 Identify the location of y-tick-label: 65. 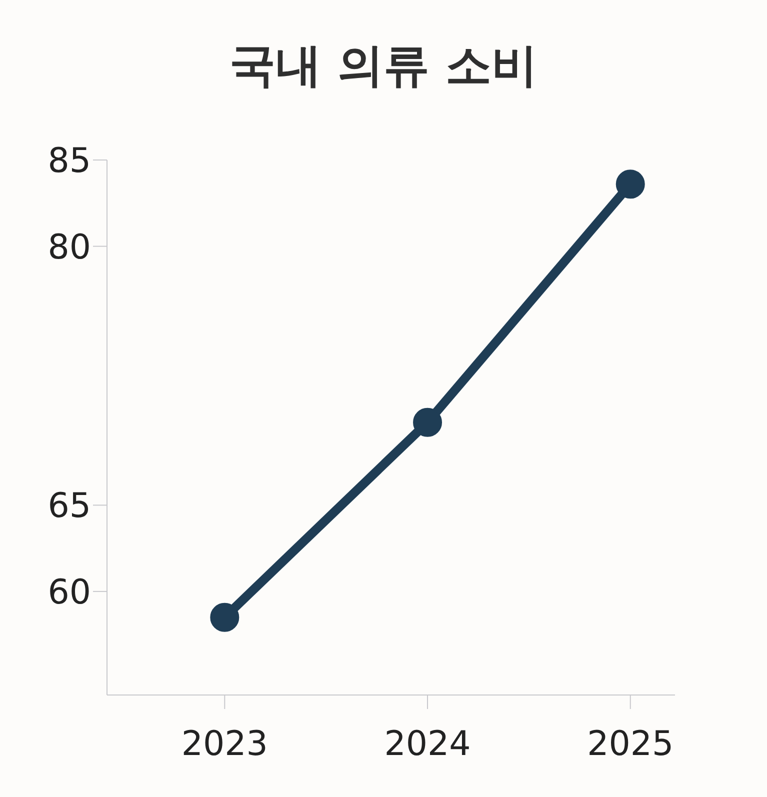
(69, 506).